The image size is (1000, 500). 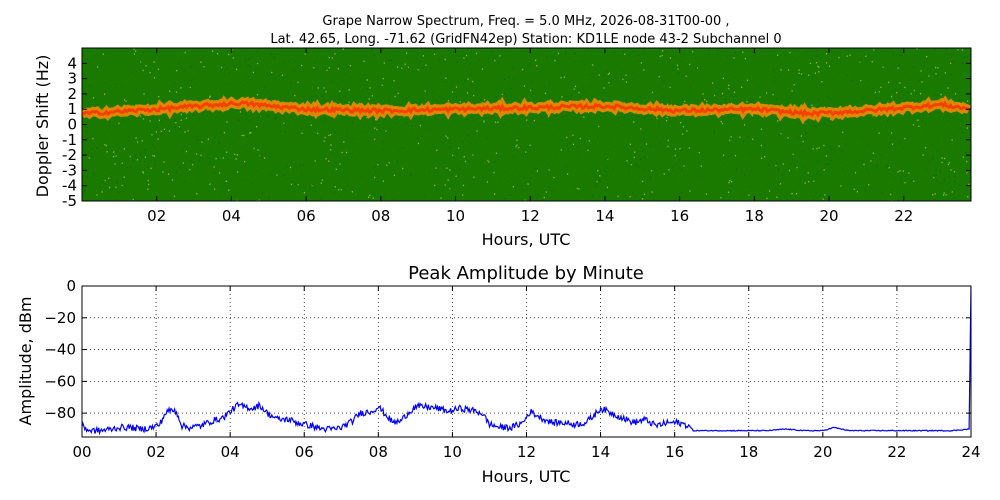 I want to click on spectrogram-y-tick-label: 1, so click(x=72, y=109).